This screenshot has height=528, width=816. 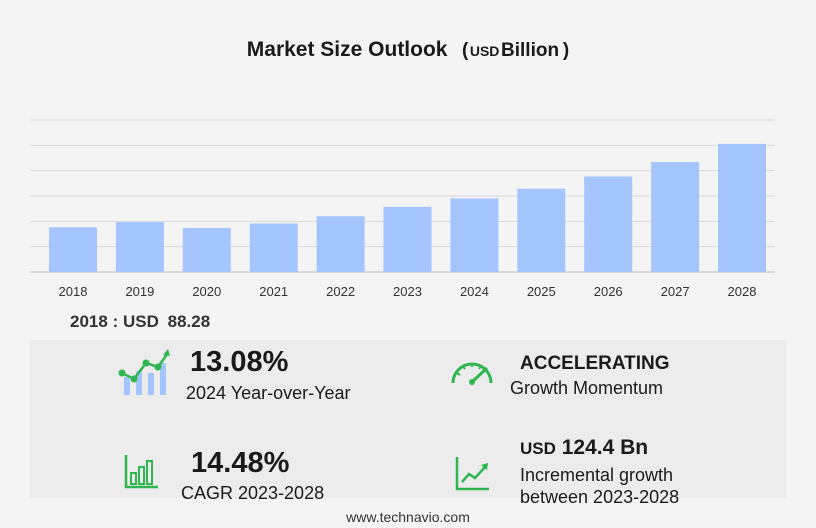 I want to click on cagr-label: CAGR 2023-2028, so click(x=253, y=493).